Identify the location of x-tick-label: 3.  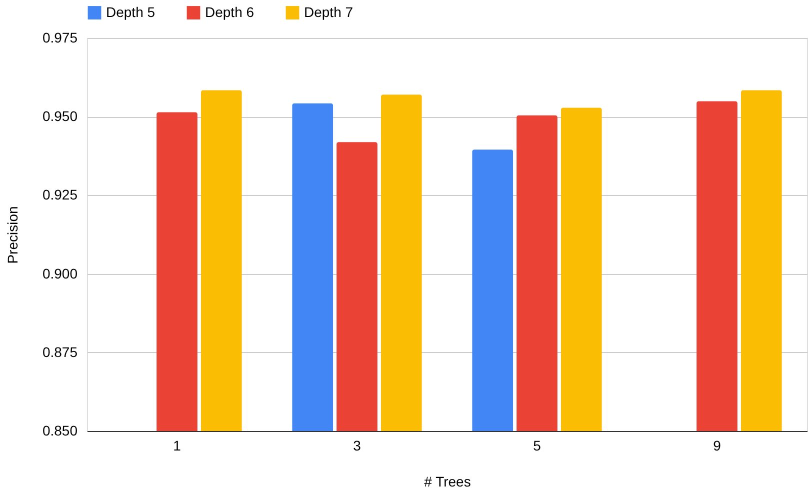
(357, 446).